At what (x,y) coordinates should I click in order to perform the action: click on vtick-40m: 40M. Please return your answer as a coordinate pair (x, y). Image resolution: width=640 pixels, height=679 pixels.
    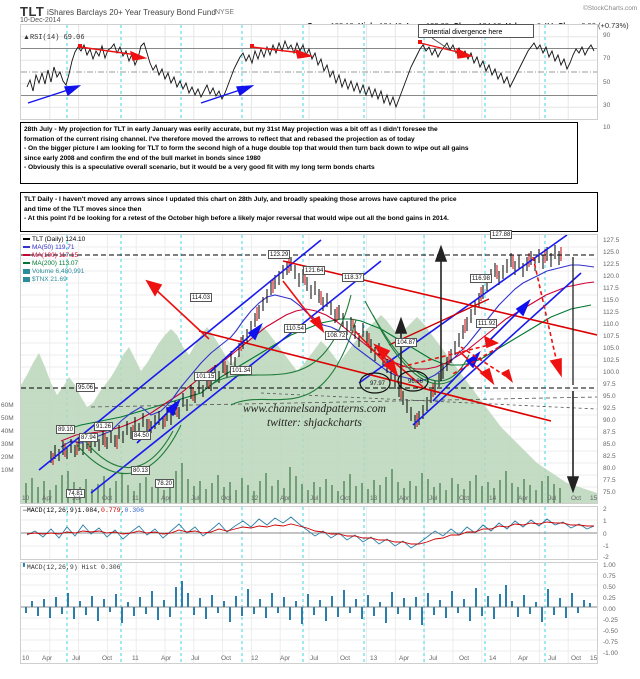
    Looking at the image, I should click on (7, 431).